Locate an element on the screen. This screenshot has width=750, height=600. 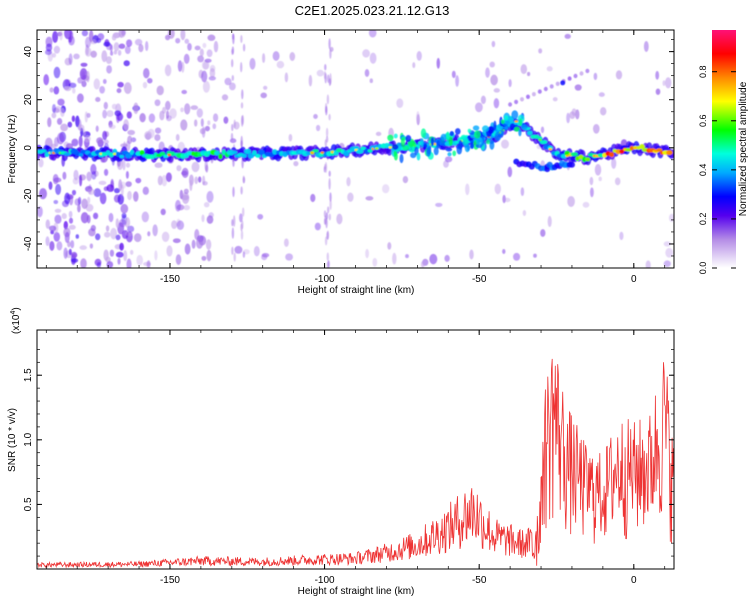
x-tick-label: 0 is located at coordinates (634, 279).